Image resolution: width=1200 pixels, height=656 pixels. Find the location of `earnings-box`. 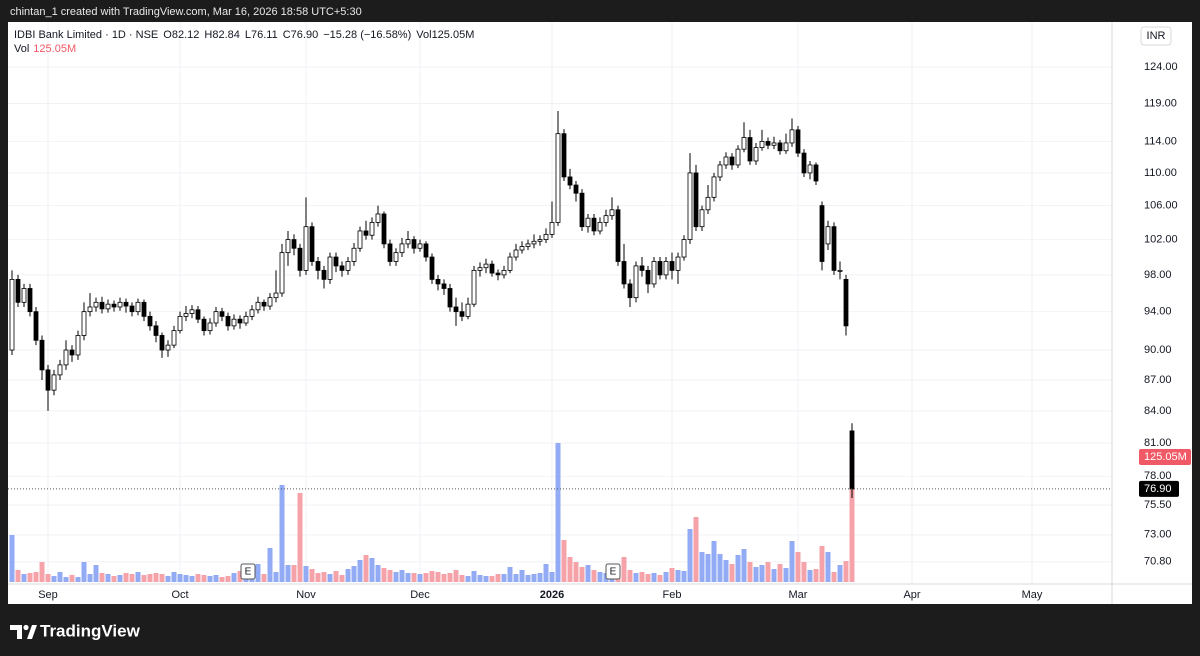

earnings-box is located at coordinates (248, 571).